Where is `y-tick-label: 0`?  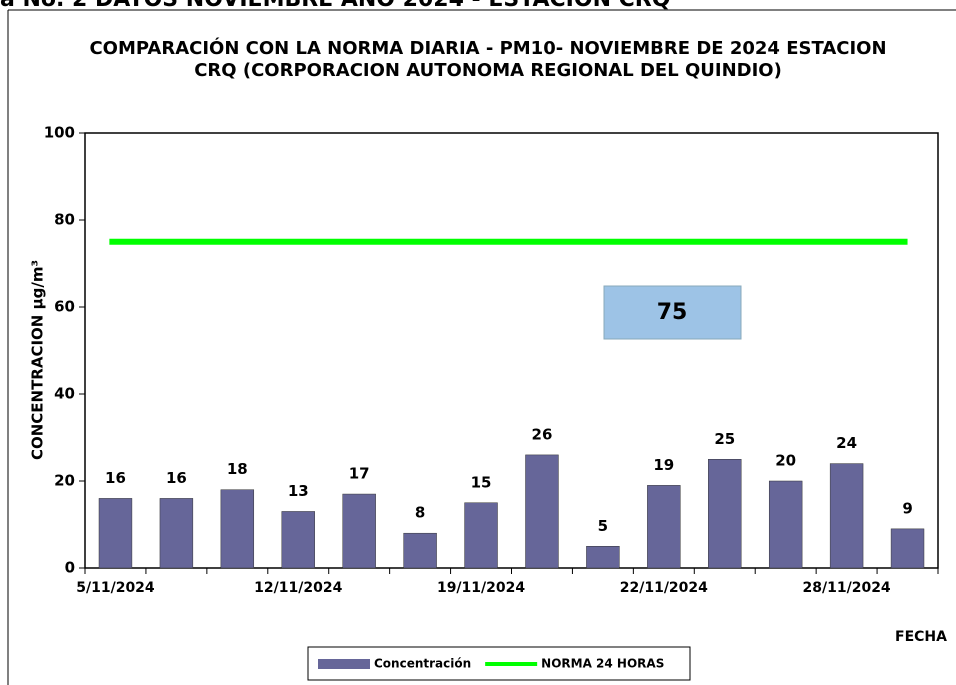
y-tick-label: 0 is located at coordinates (70, 568).